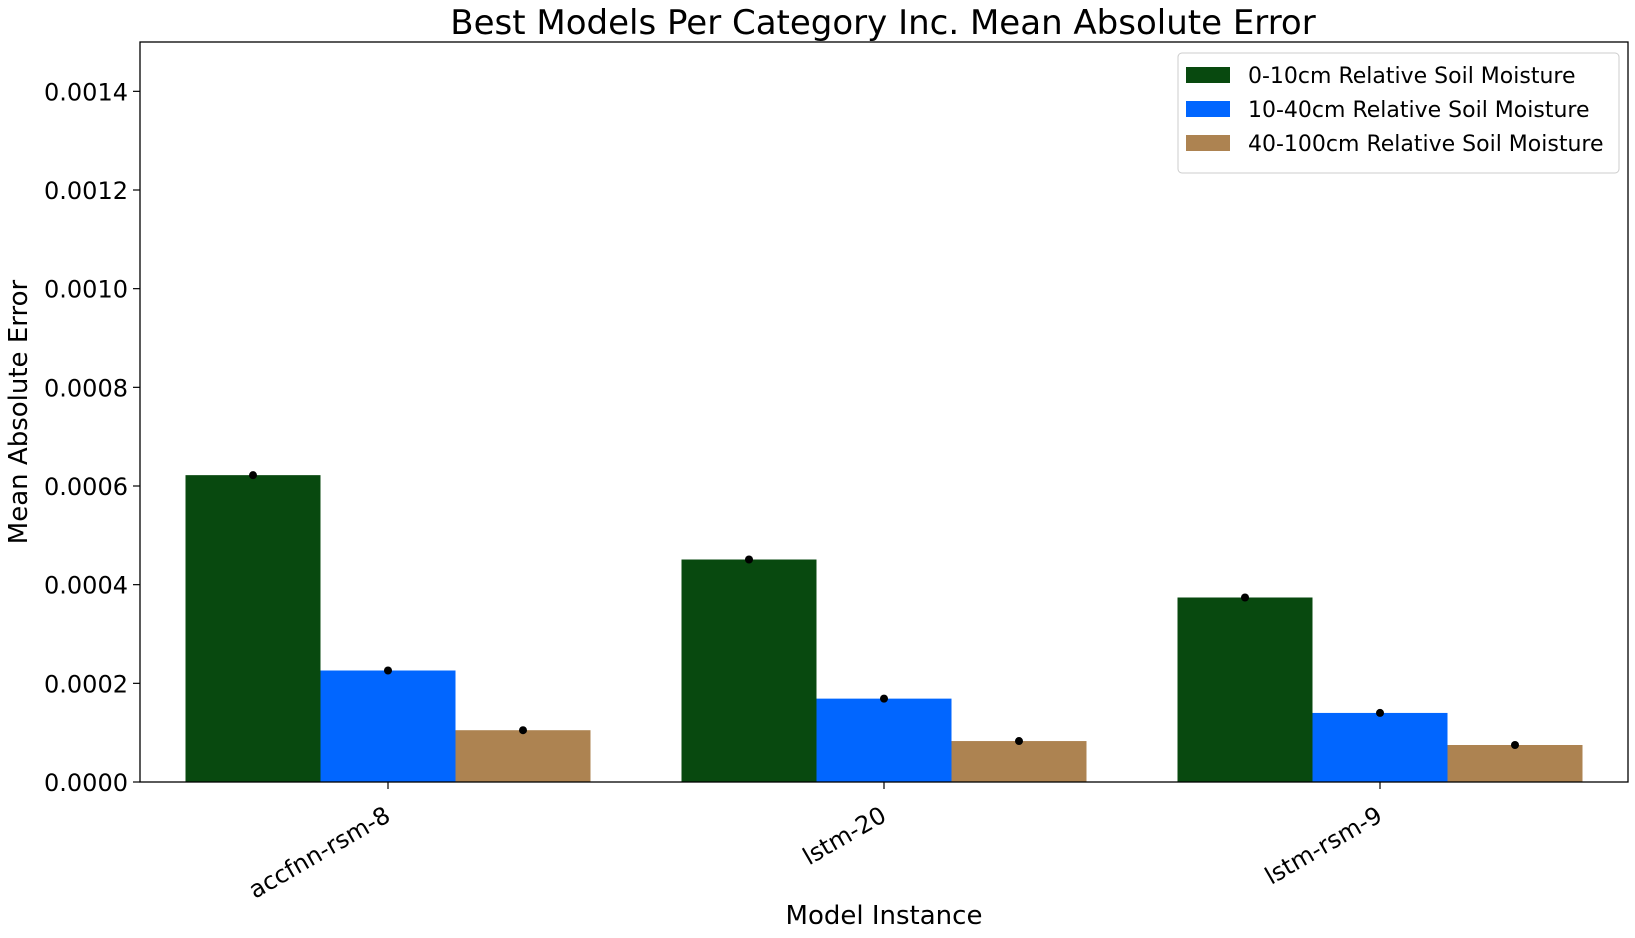  Describe the element at coordinates (1425, 144) in the screenshot. I see `legend-label: 40-100cm Relative Soil Moisture` at that location.